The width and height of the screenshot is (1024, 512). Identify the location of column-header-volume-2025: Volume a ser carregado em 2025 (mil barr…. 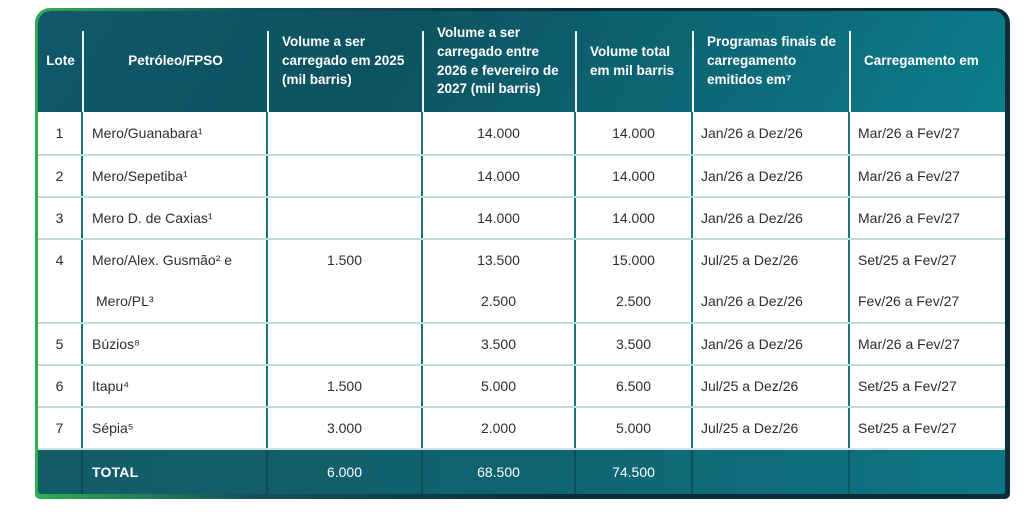
(346, 61).